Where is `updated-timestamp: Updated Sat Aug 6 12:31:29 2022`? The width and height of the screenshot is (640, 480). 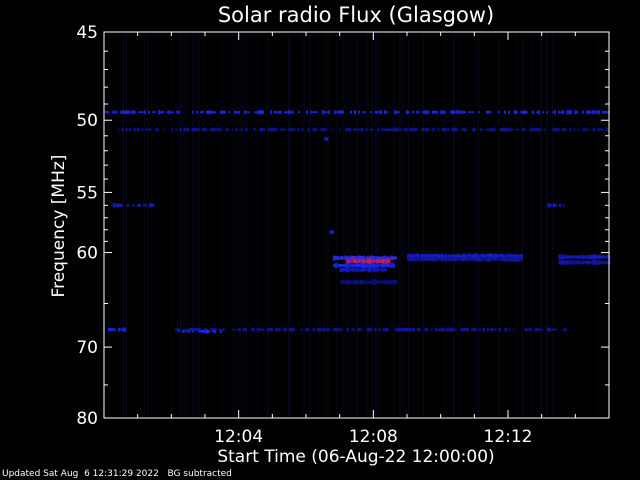
updated-timestamp: Updated Sat Aug 6 12:31:29 2022 is located at coordinates (80, 474).